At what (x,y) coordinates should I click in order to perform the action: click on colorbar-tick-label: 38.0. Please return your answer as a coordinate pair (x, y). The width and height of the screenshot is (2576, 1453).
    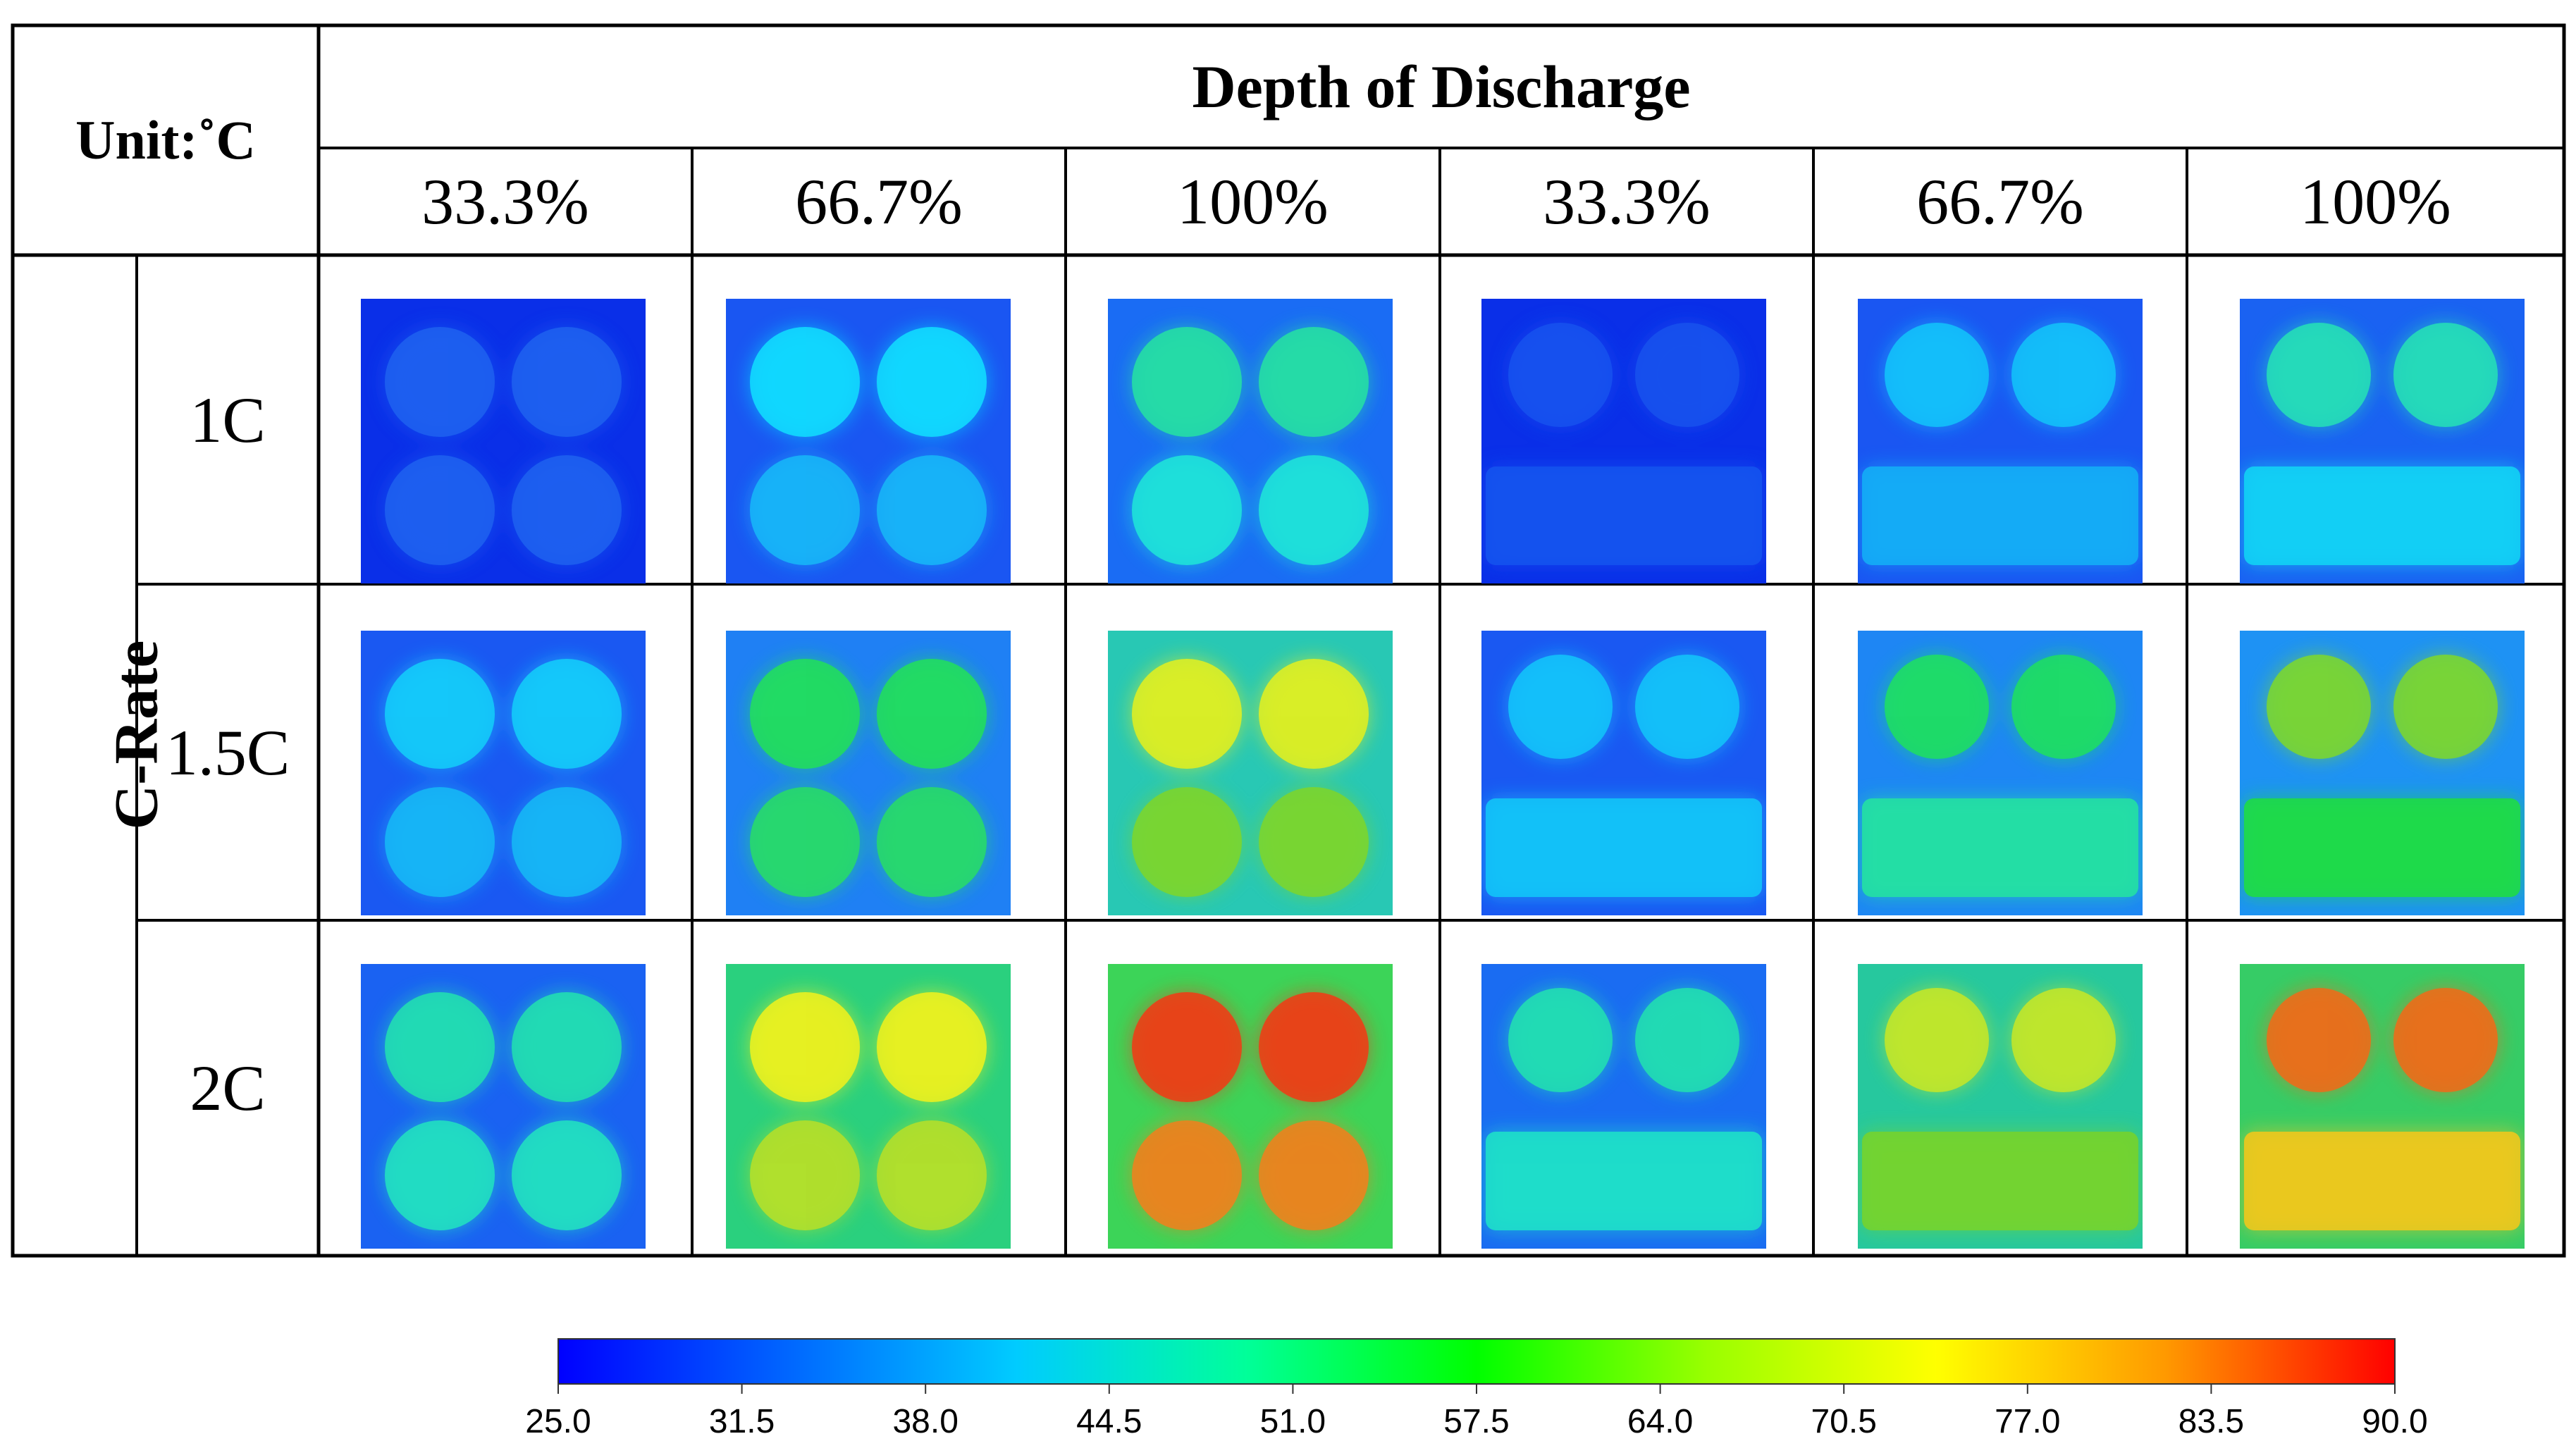
    Looking at the image, I should click on (926, 1422).